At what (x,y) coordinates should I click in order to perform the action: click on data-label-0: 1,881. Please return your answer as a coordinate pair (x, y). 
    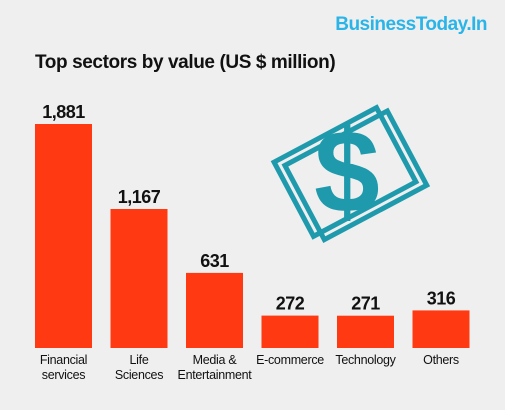
    Looking at the image, I should click on (63, 112).